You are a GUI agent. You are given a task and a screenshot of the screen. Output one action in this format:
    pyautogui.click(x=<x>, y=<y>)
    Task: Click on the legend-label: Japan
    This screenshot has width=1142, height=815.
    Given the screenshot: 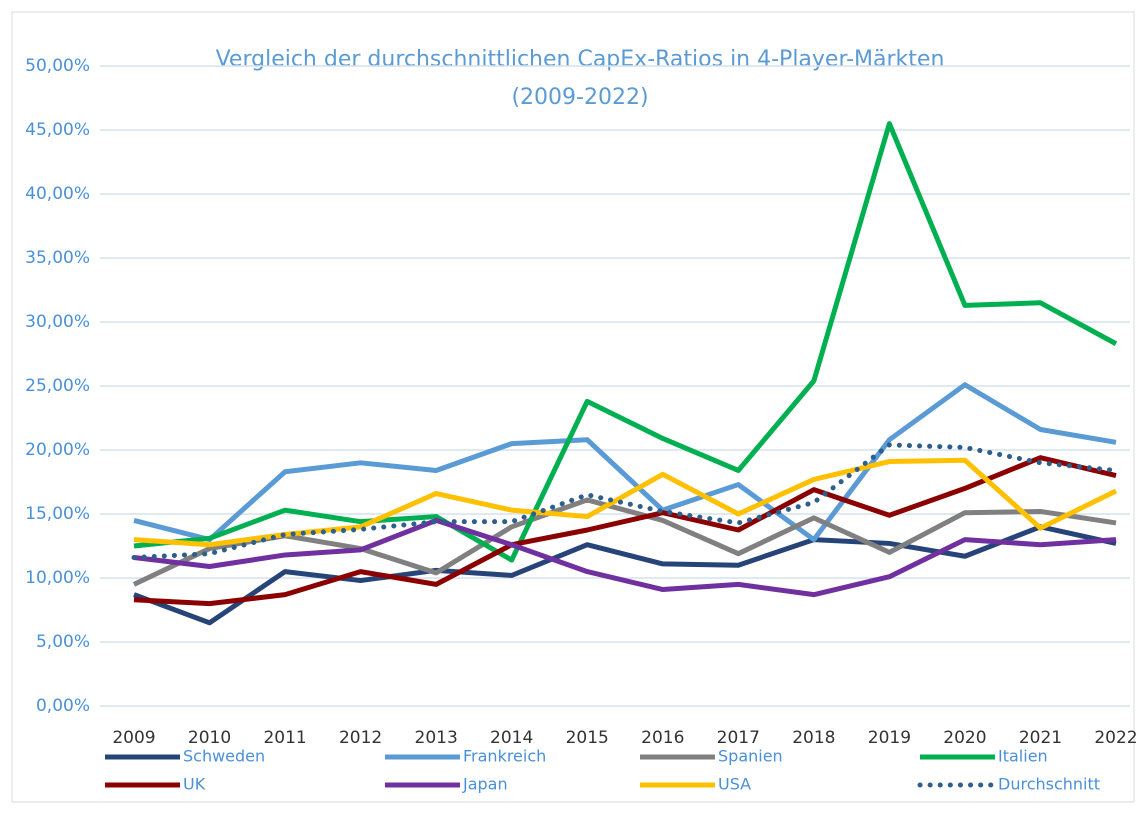 What is the action you would take?
    pyautogui.click(x=485, y=784)
    